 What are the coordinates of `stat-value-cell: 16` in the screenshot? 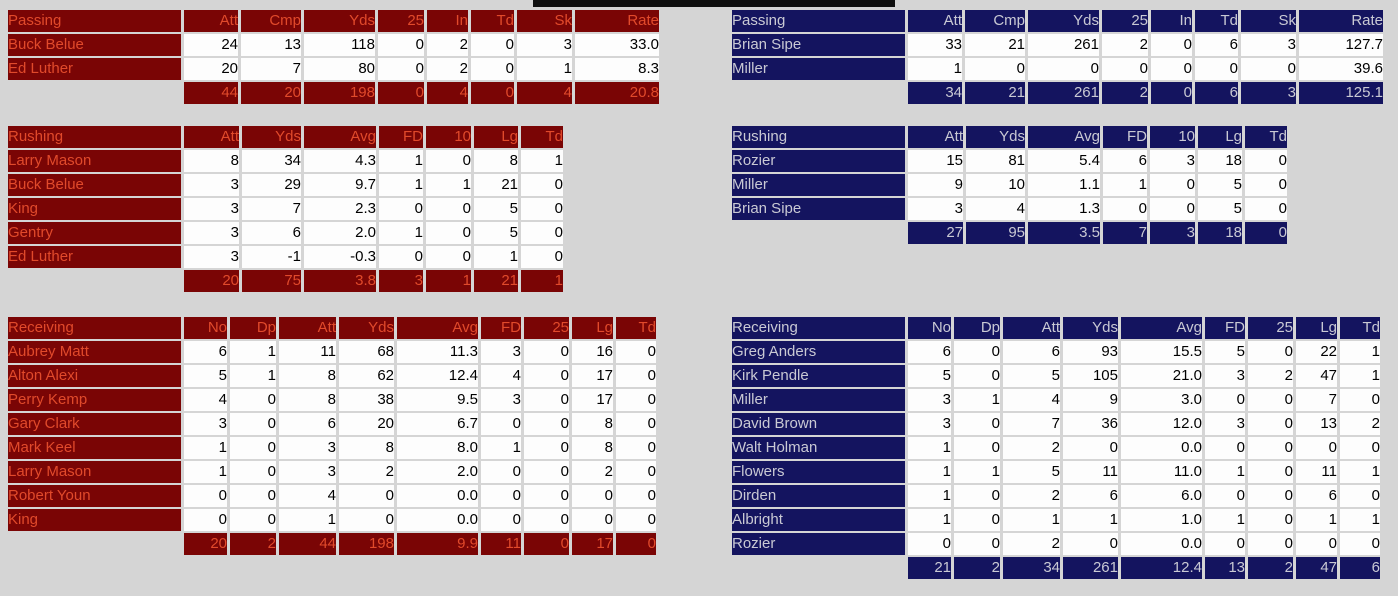 It's located at (592, 352).